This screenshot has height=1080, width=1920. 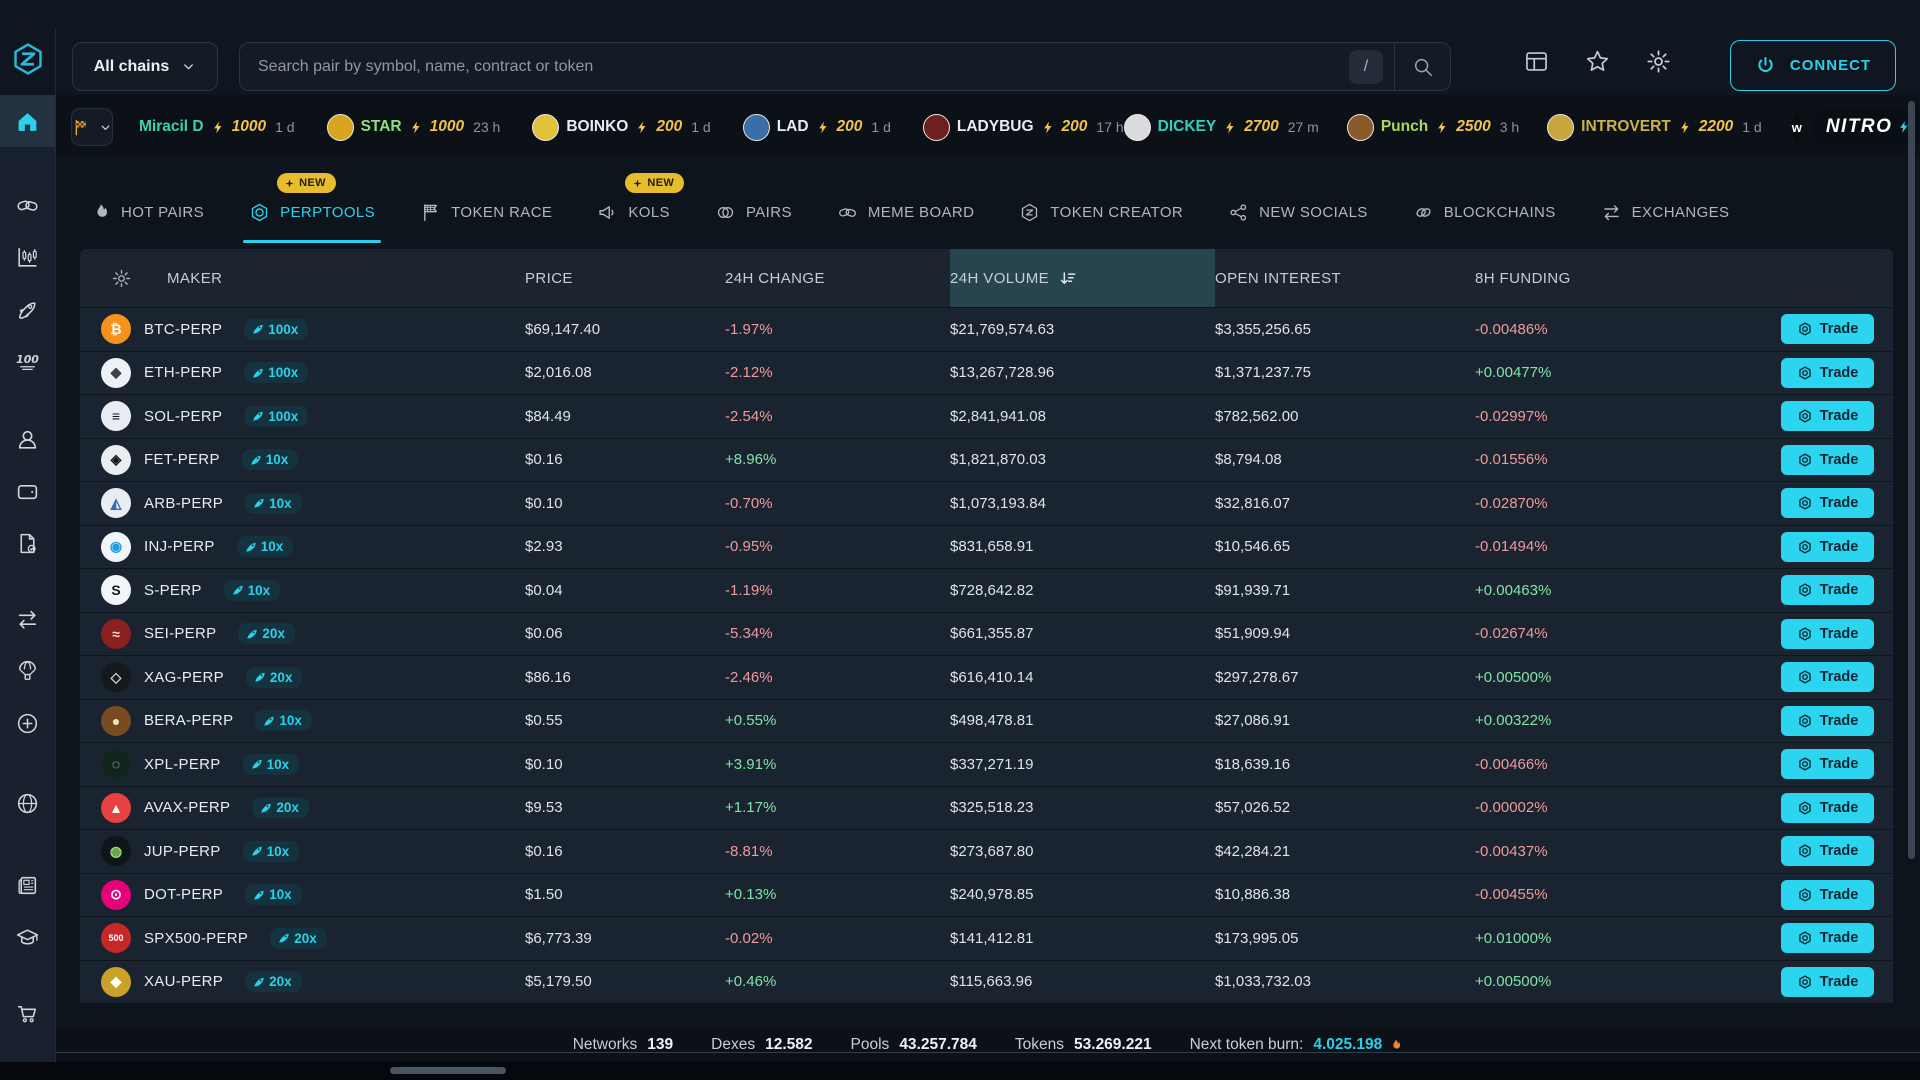 What do you see at coordinates (749, 634) in the screenshot?
I see `change-cell: -5.34%` at bounding box center [749, 634].